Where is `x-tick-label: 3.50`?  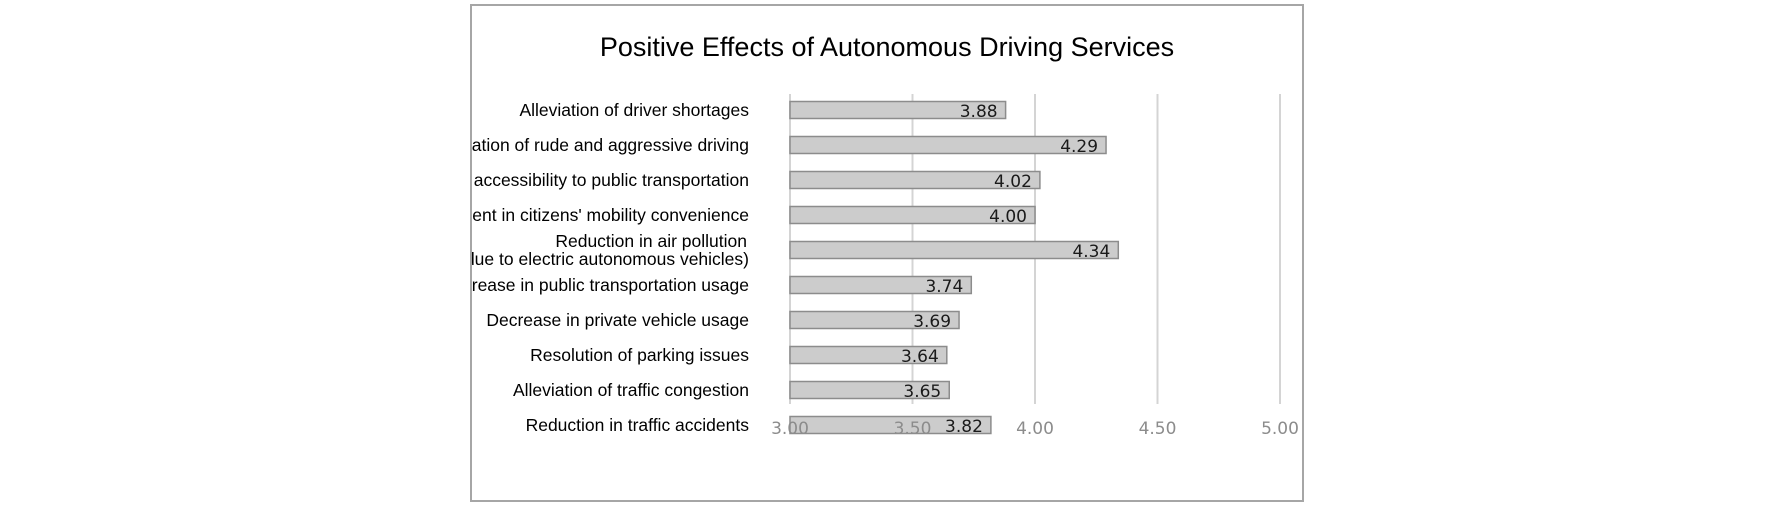 x-tick-label: 3.50 is located at coordinates (913, 429).